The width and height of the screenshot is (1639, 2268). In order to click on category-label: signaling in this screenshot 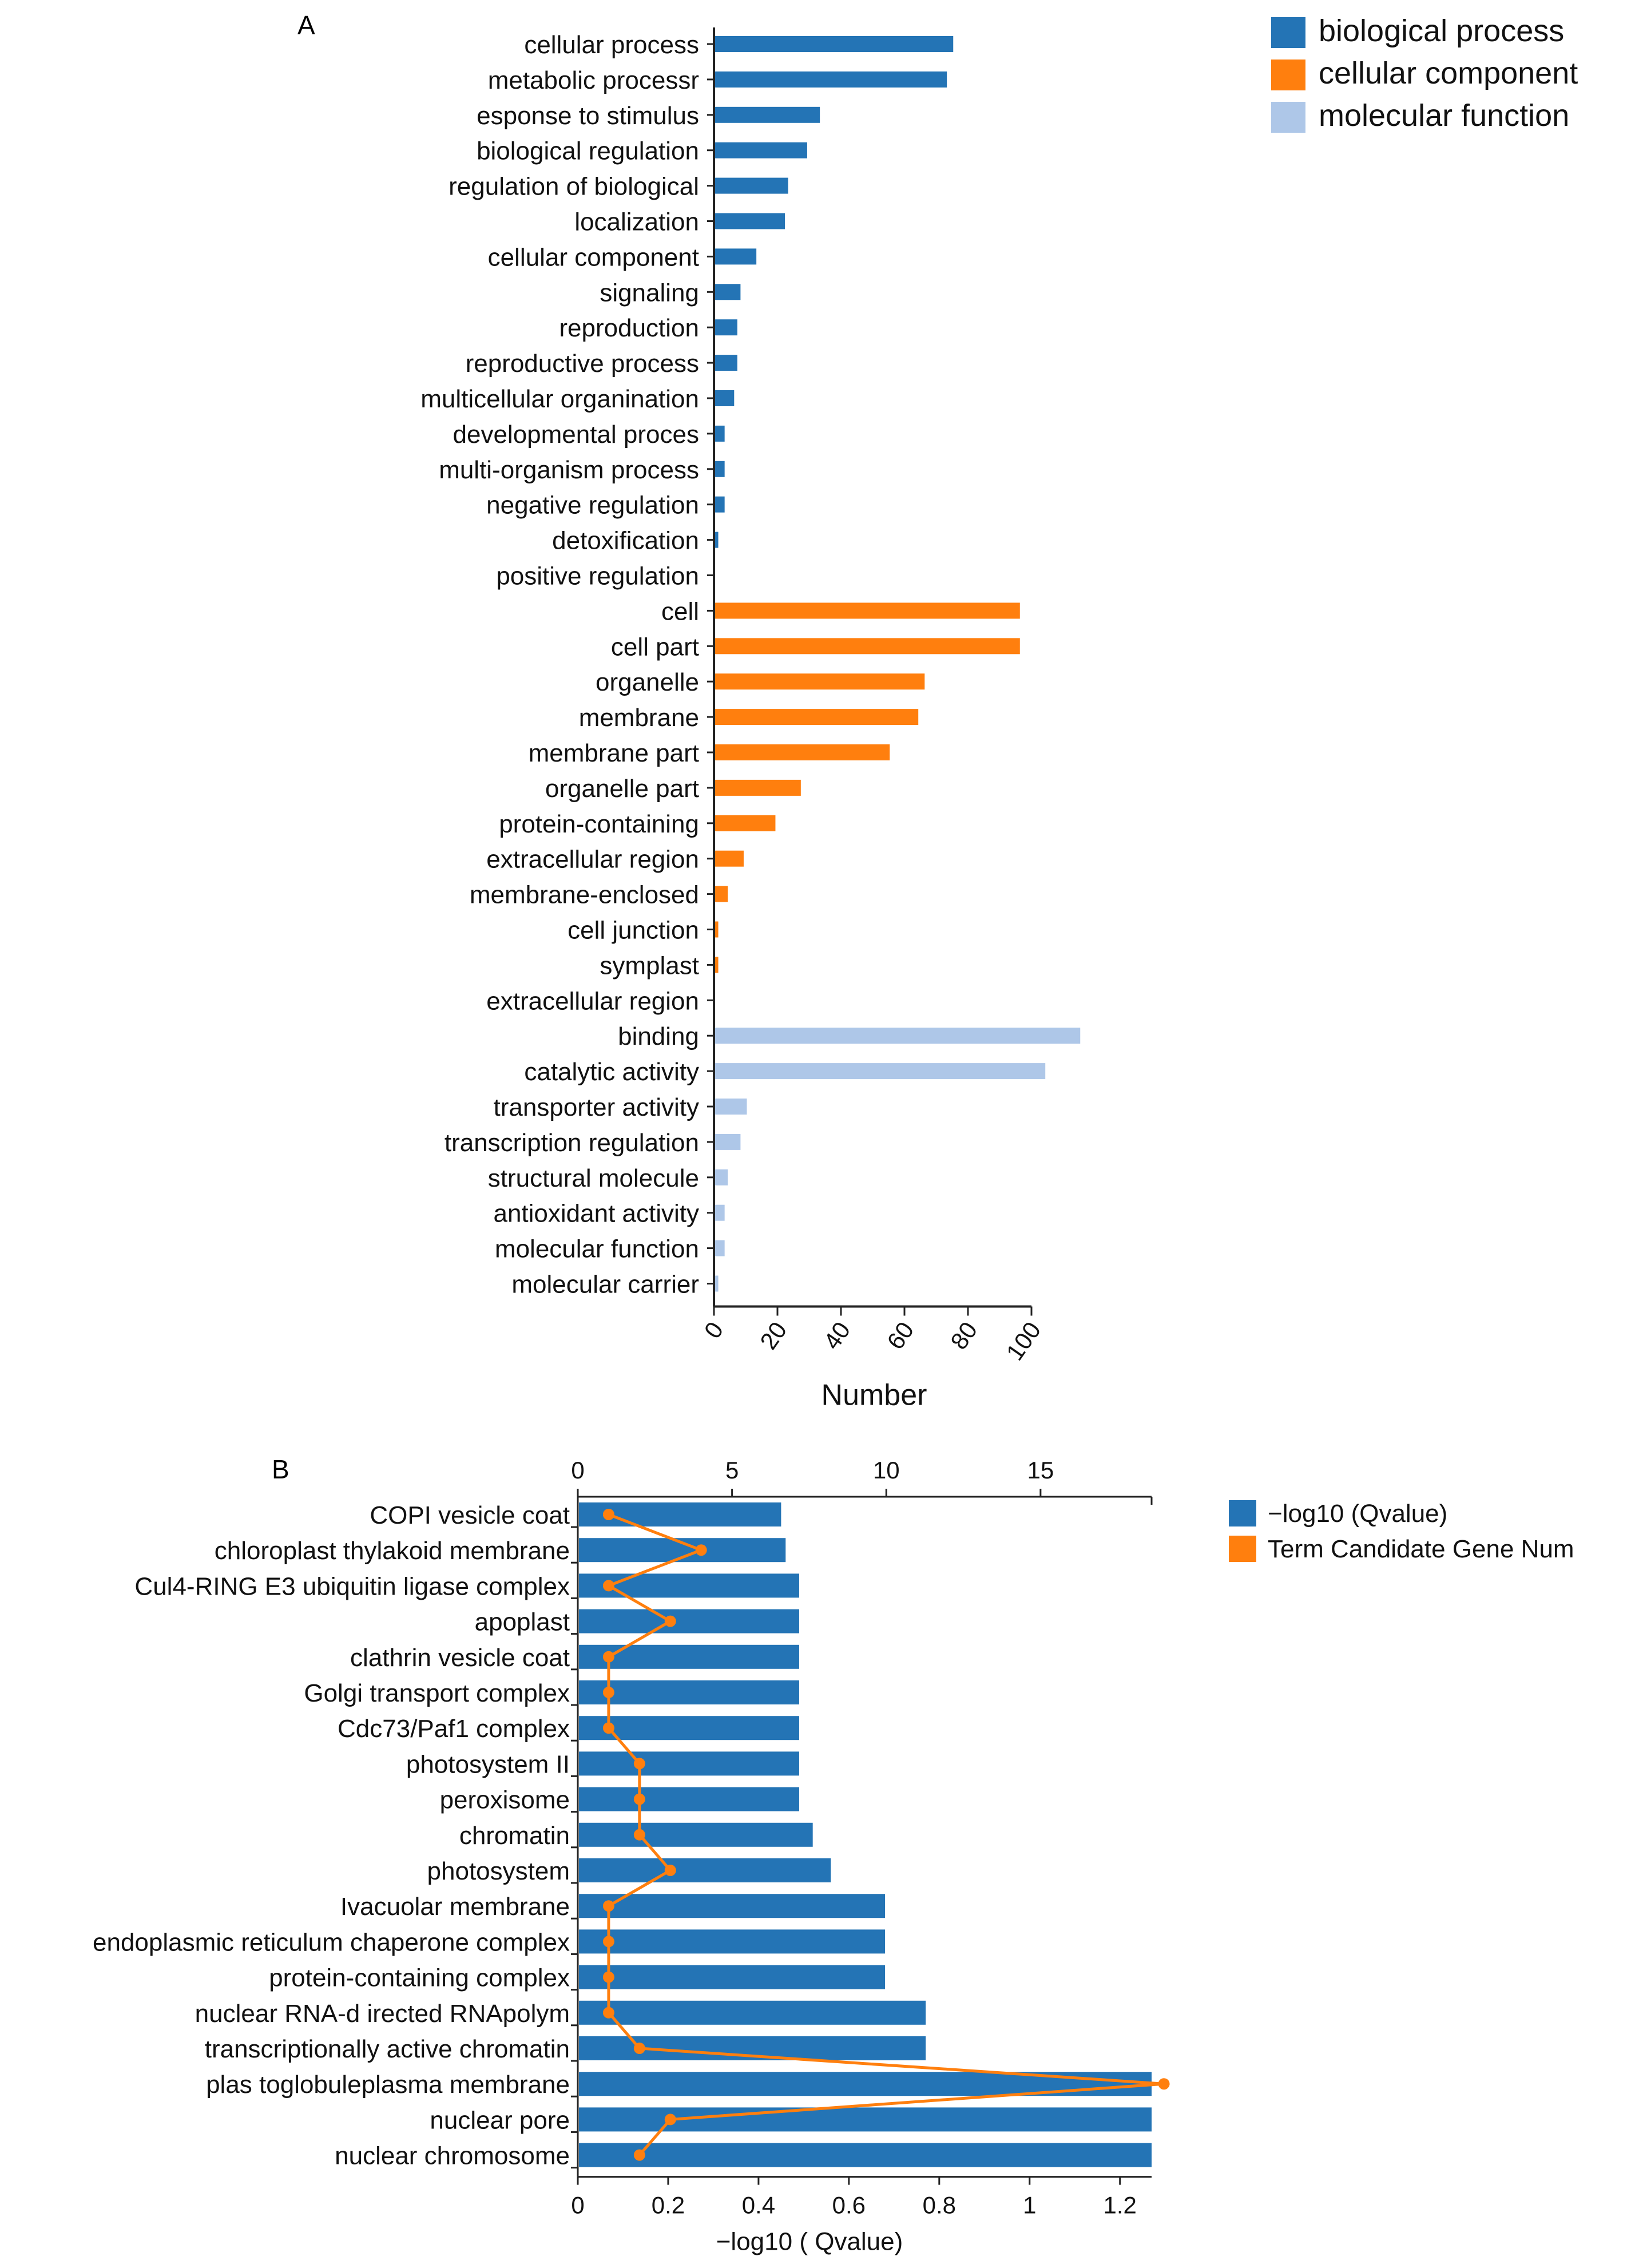, I will do `click(649, 293)`.